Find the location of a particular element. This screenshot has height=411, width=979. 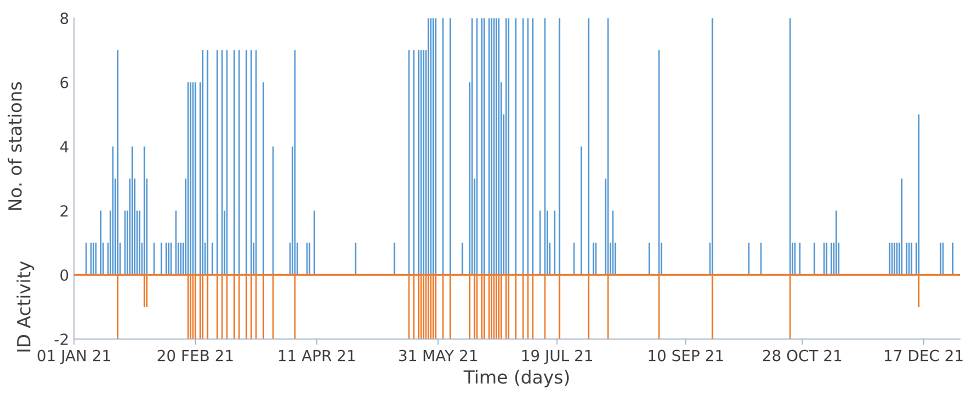

x-tick-label: 17 DEC 21 is located at coordinates (923, 356).